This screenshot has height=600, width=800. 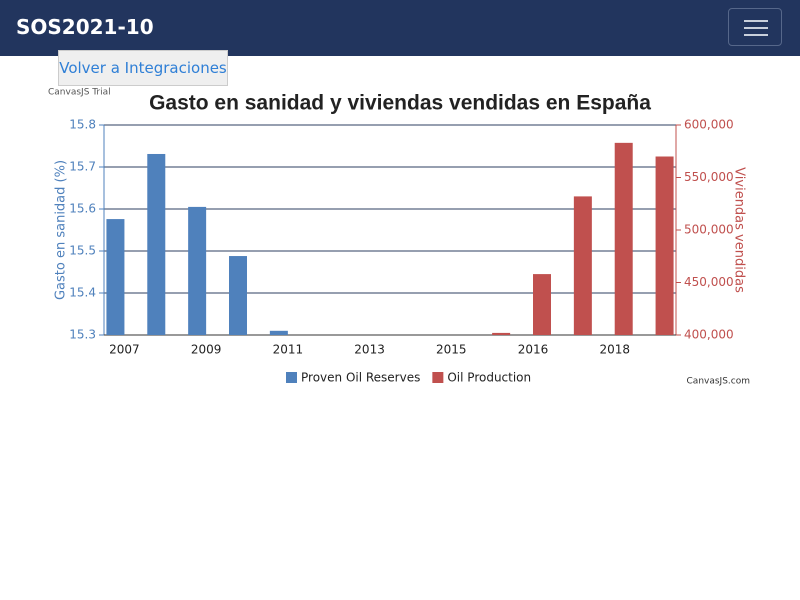 What do you see at coordinates (755, 27) in the screenshot?
I see `menu-toggle` at bounding box center [755, 27].